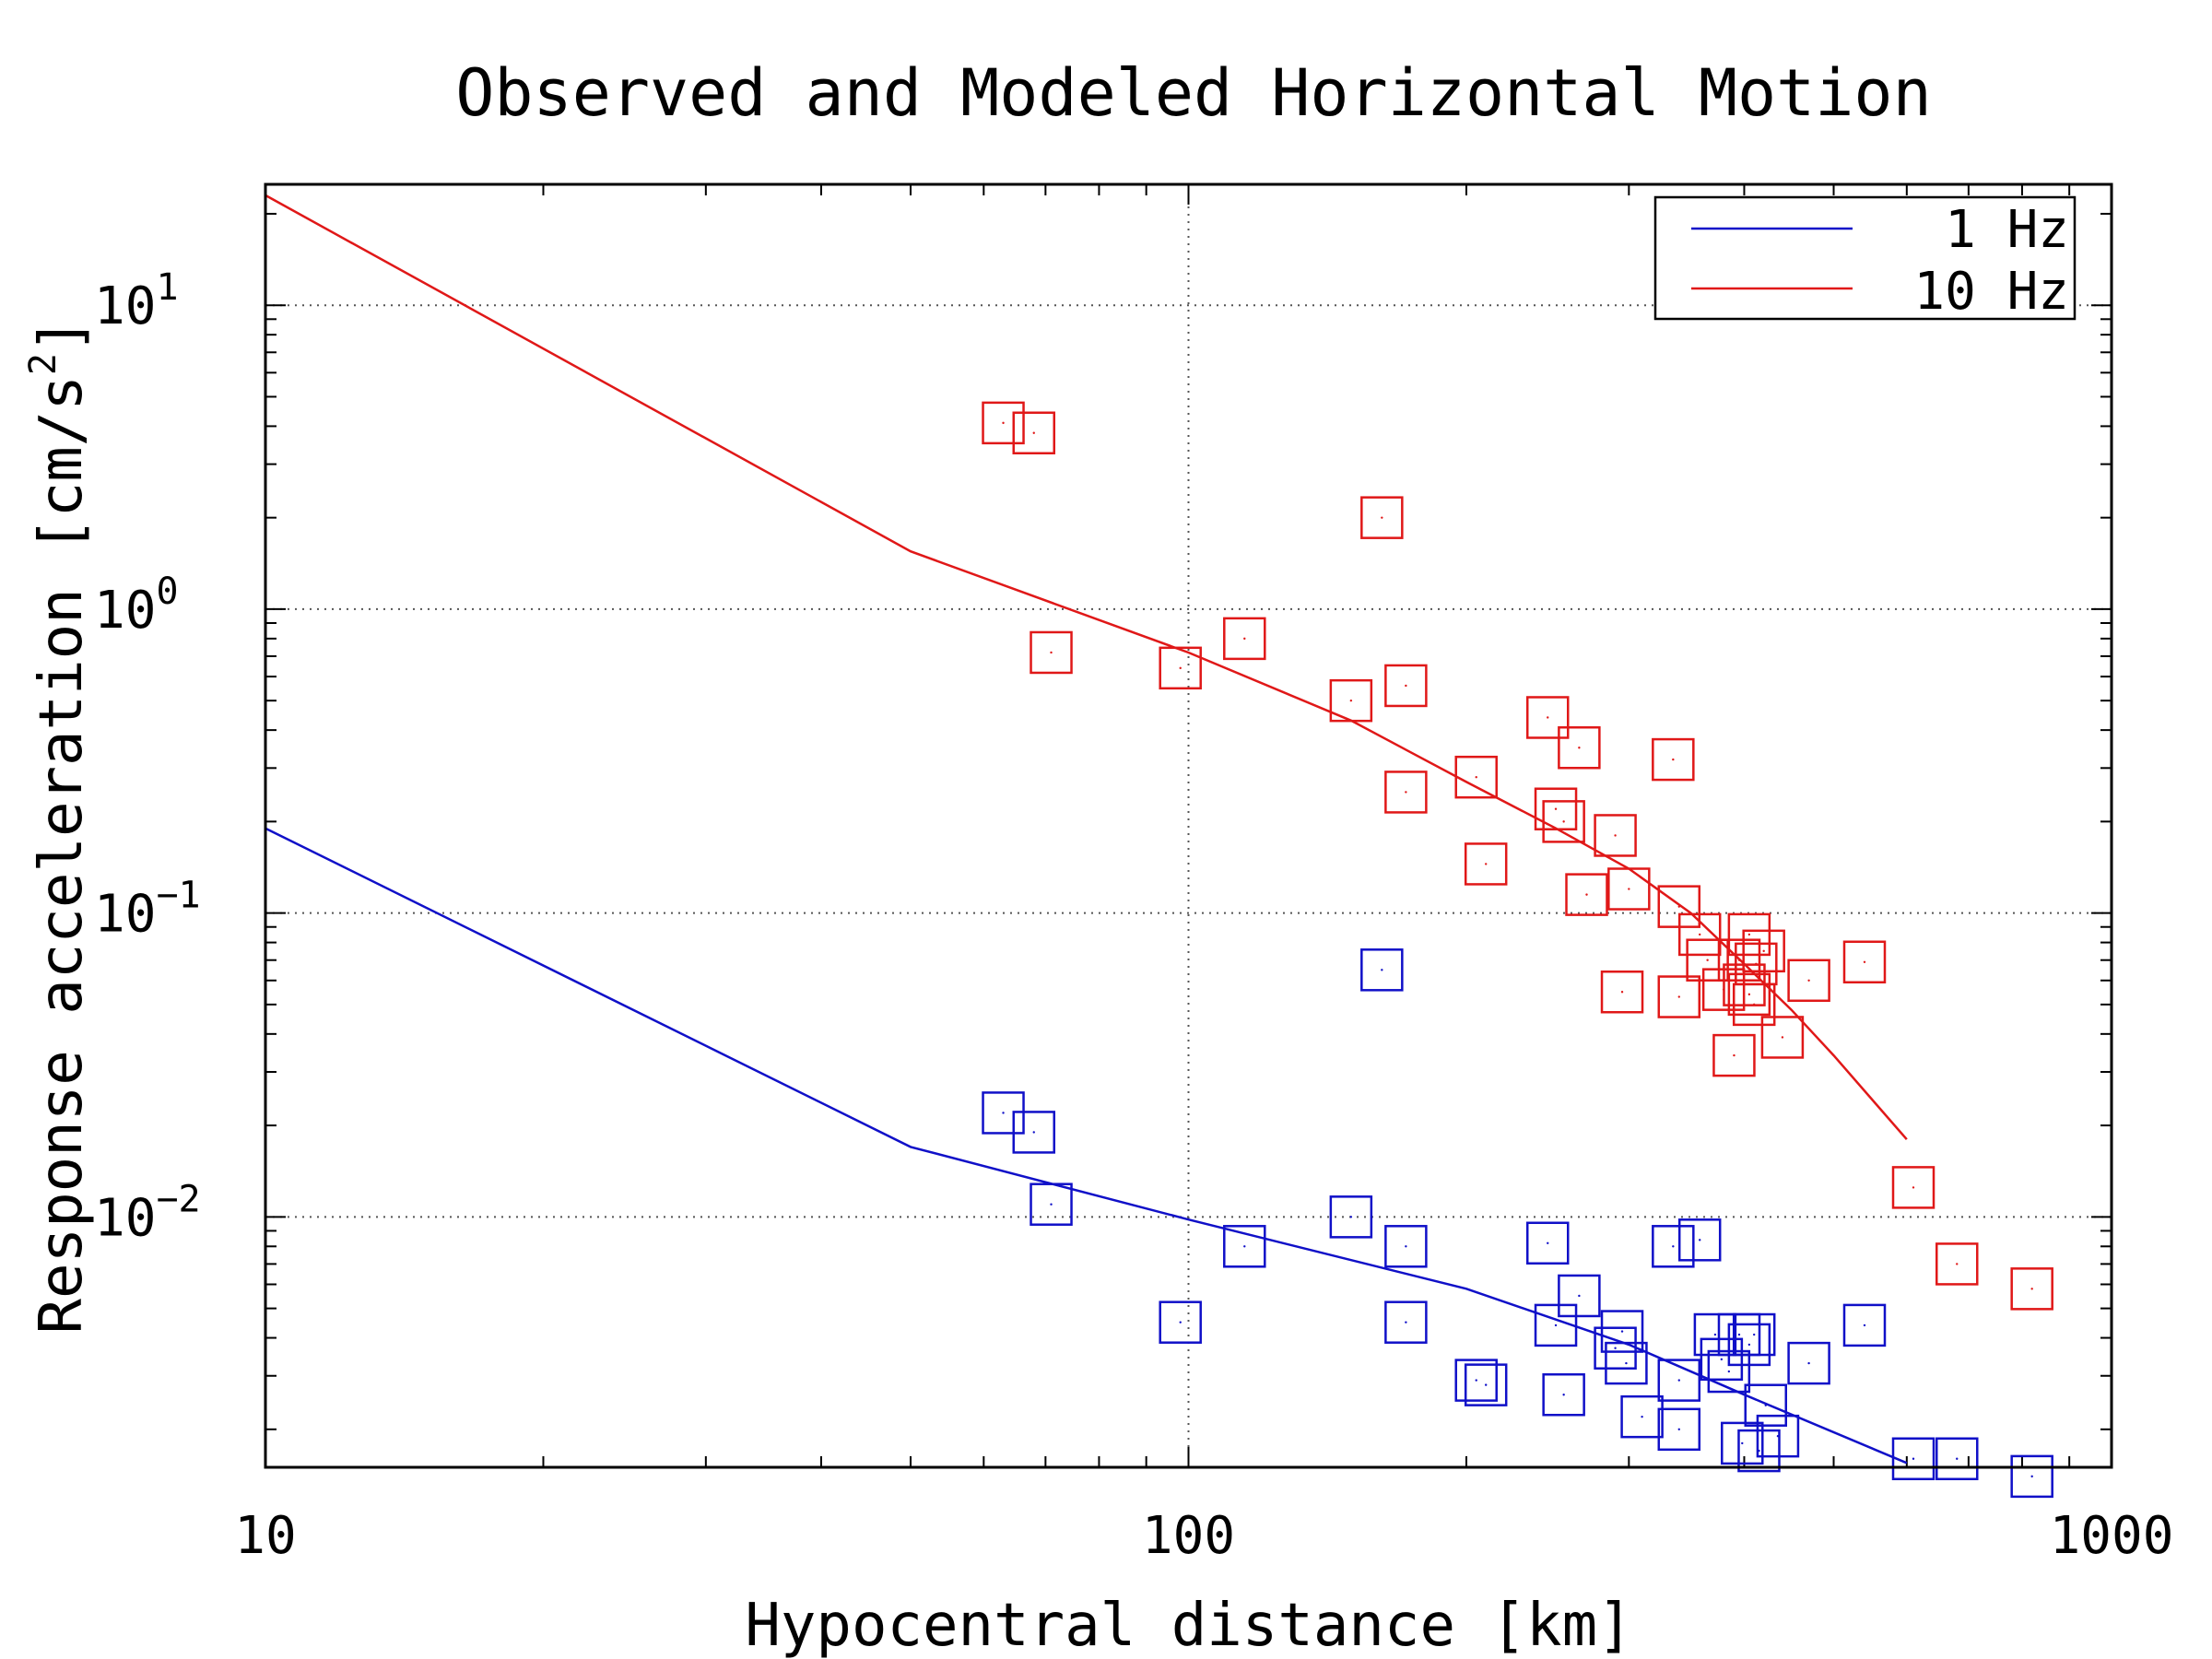  I want to click on y-axis-label-close: ], so click(62, 336).